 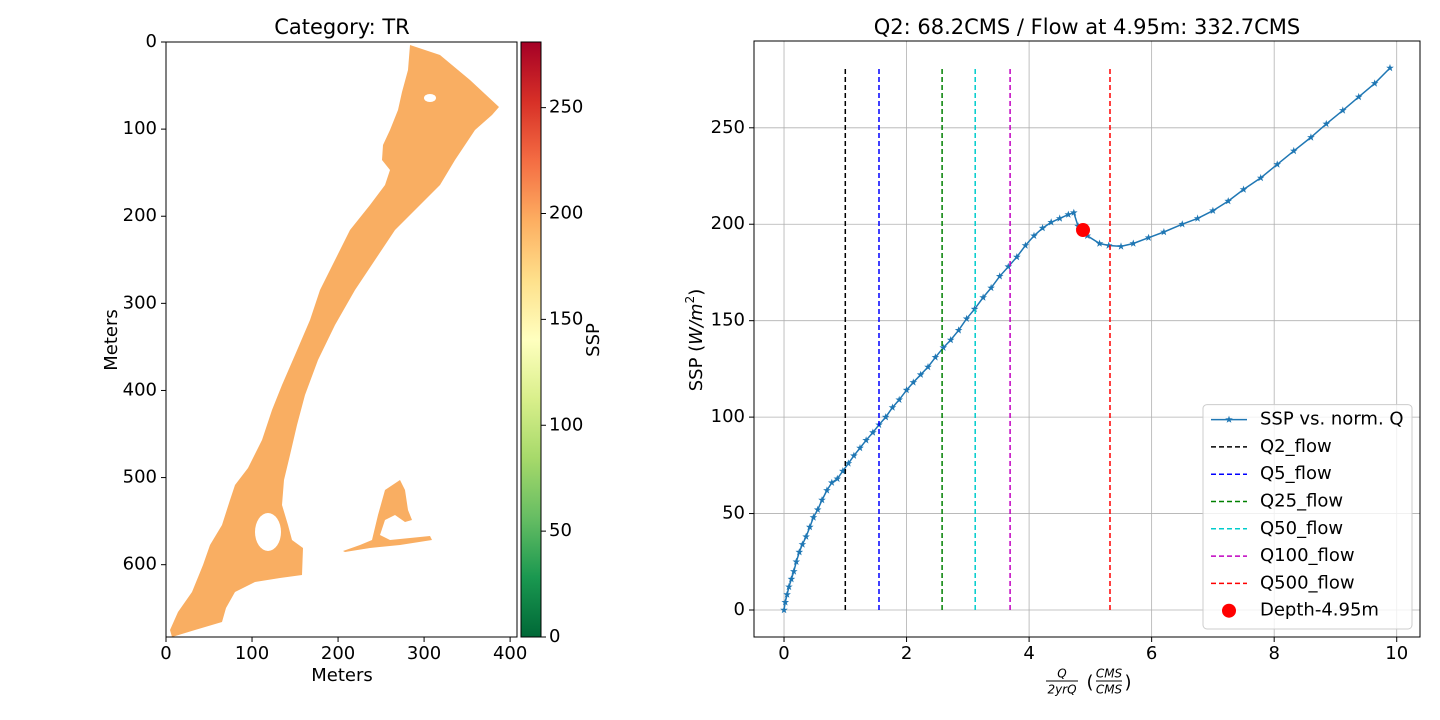 What do you see at coordinates (111, 340) in the screenshot?
I see `y-axis-label: Meters` at bounding box center [111, 340].